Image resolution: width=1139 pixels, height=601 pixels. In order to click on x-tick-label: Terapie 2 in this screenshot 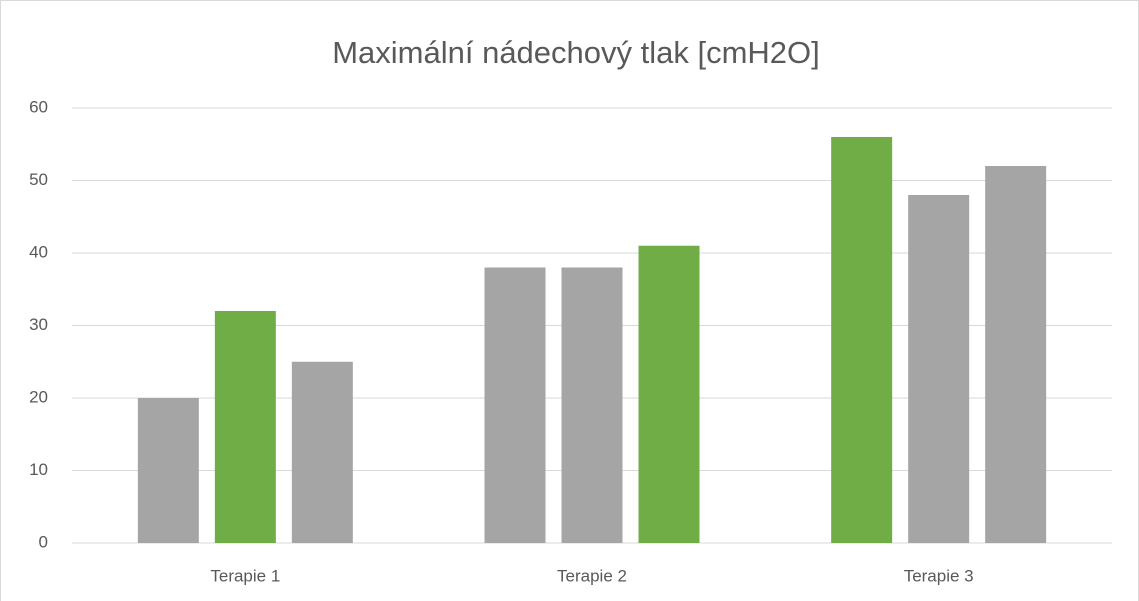, I will do `click(592, 575)`.